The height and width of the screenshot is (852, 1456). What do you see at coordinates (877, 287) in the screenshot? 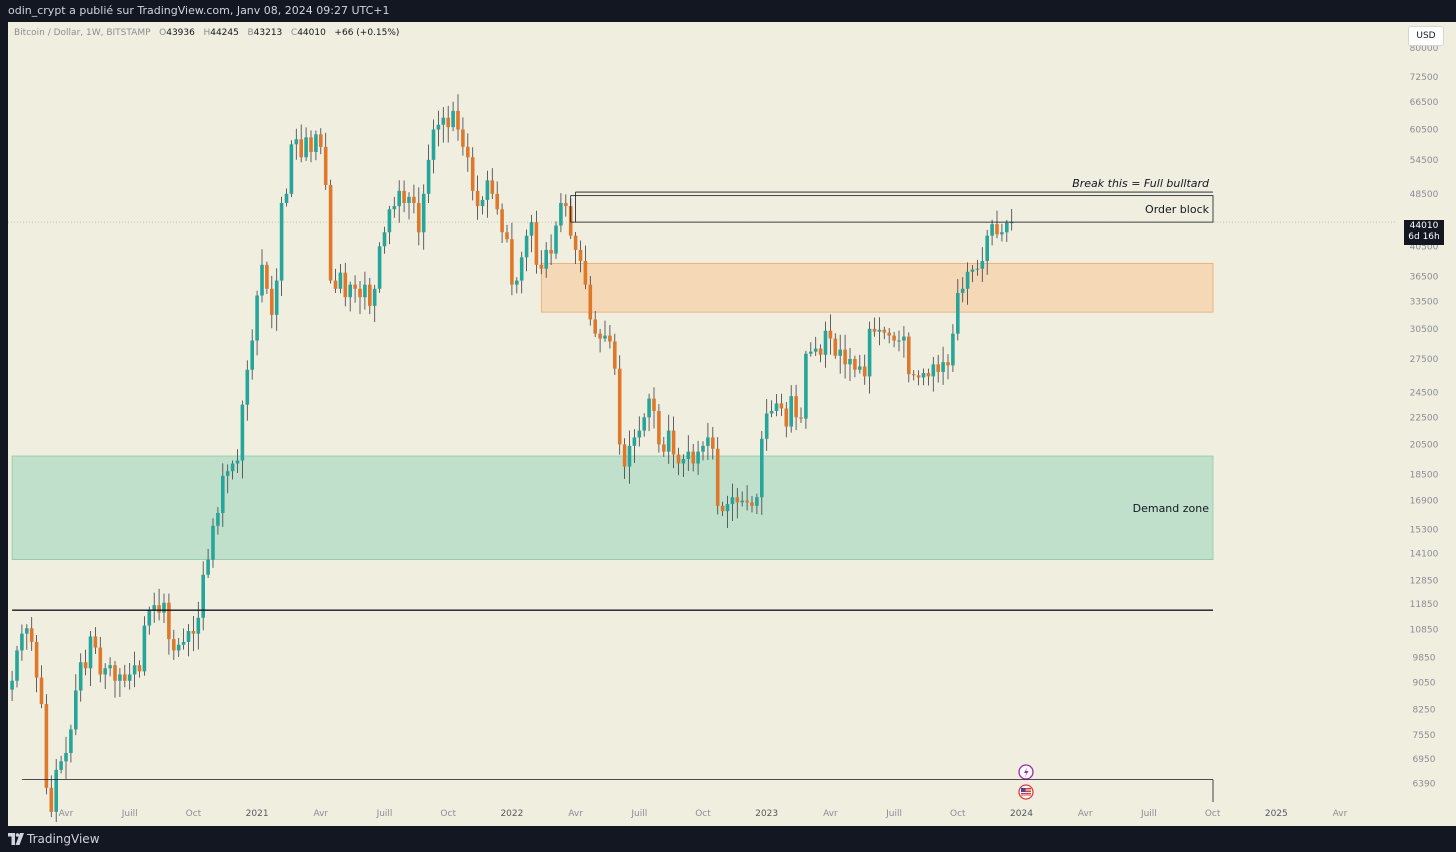
I see `orange-zone-zone` at bounding box center [877, 287].